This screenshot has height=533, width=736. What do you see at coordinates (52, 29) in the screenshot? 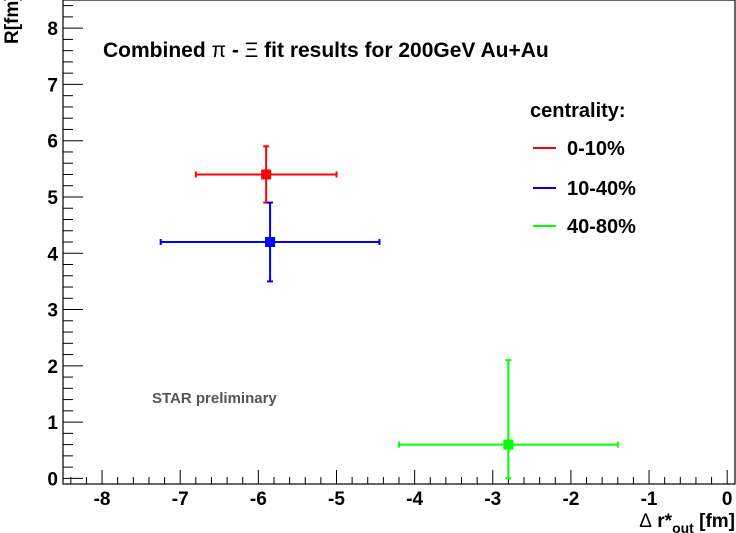
I see `y-tick-label: 8` at bounding box center [52, 29].